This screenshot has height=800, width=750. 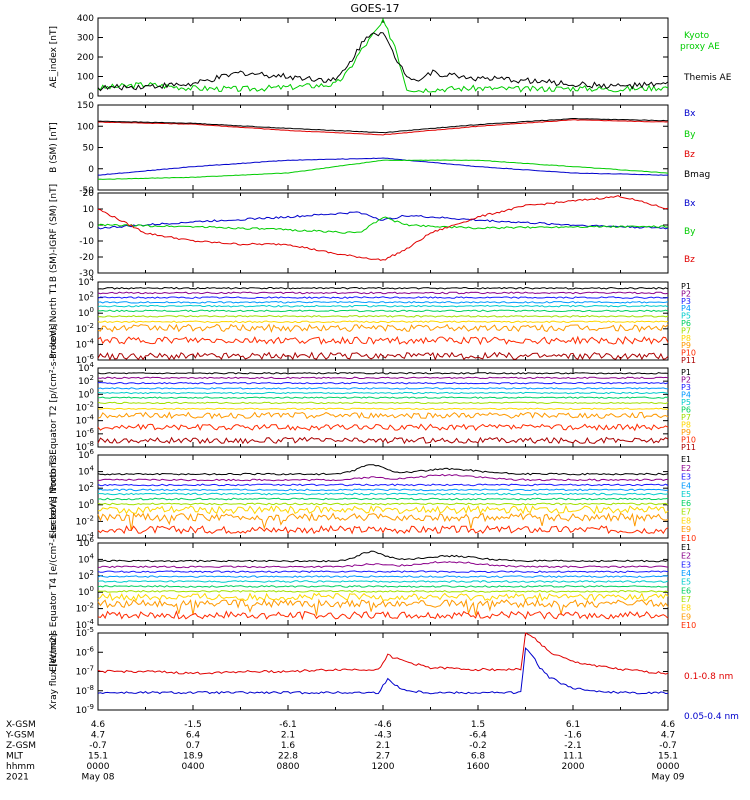 What do you see at coordinates (383, 572) in the screenshot?
I see `channel-line-e3` at bounding box center [383, 572].